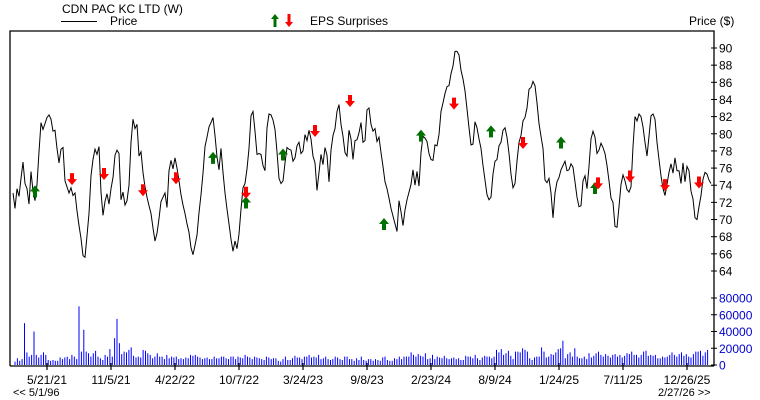  Describe the element at coordinates (175, 380) in the screenshot. I see `date-tick-label: 4/22/22` at that location.